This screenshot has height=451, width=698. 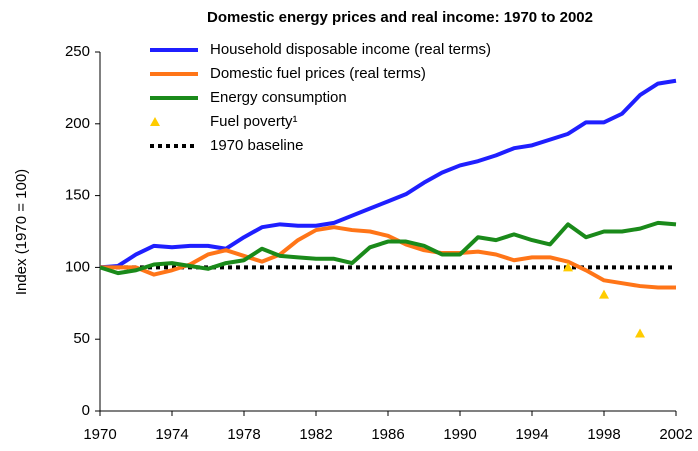 I want to click on y-axis-label: Index (1970 = 100), so click(x=21, y=232).